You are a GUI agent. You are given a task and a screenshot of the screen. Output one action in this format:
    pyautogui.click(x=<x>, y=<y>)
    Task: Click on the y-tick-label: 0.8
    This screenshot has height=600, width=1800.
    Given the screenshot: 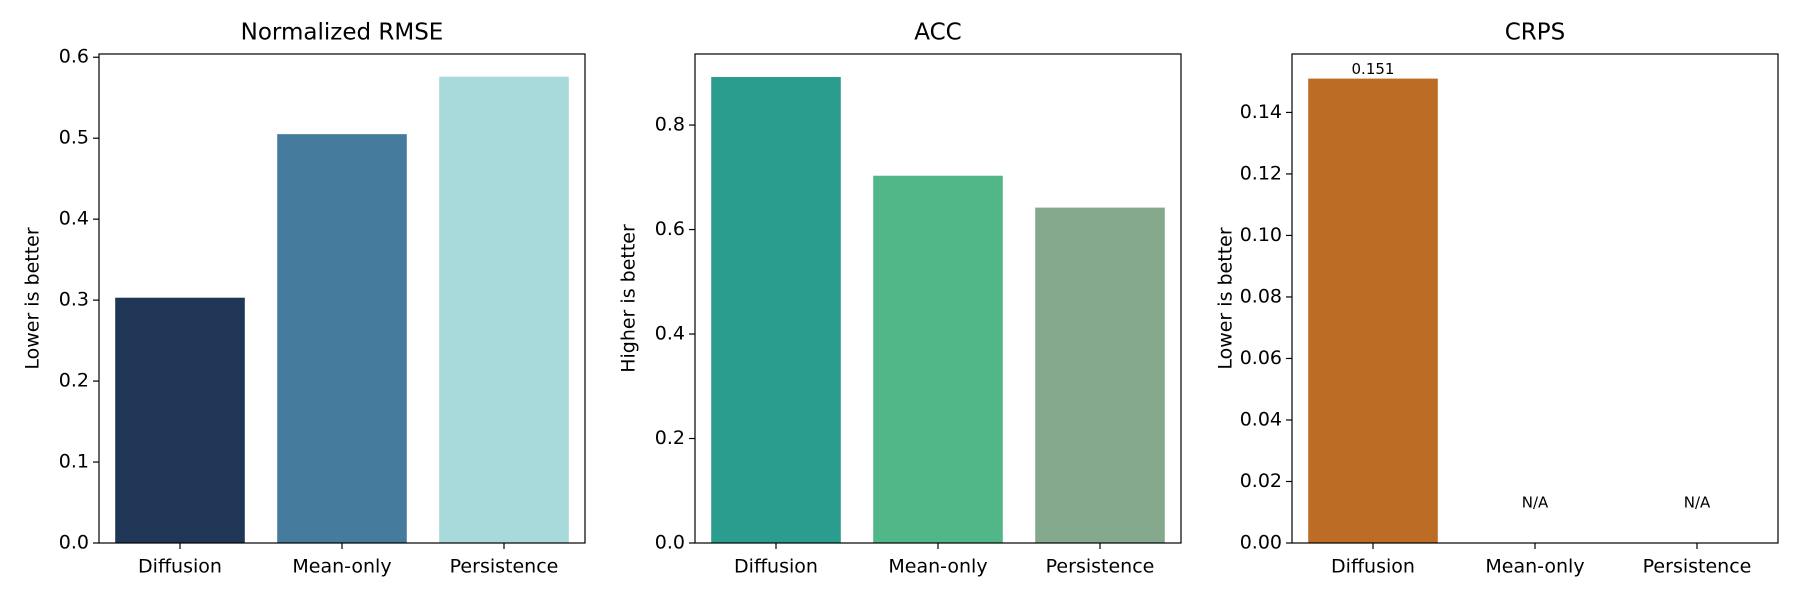 What is the action you would take?
    pyautogui.click(x=670, y=125)
    